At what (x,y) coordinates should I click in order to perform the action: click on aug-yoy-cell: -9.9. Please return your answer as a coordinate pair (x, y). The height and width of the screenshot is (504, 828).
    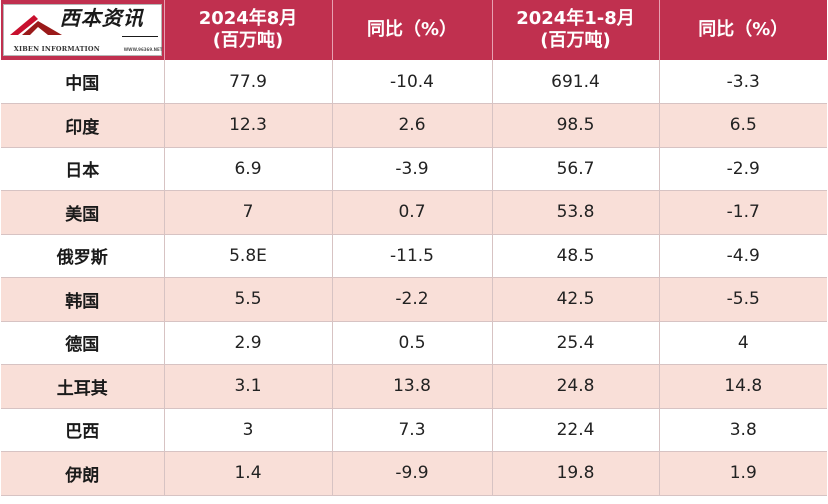
    Looking at the image, I should click on (412, 473).